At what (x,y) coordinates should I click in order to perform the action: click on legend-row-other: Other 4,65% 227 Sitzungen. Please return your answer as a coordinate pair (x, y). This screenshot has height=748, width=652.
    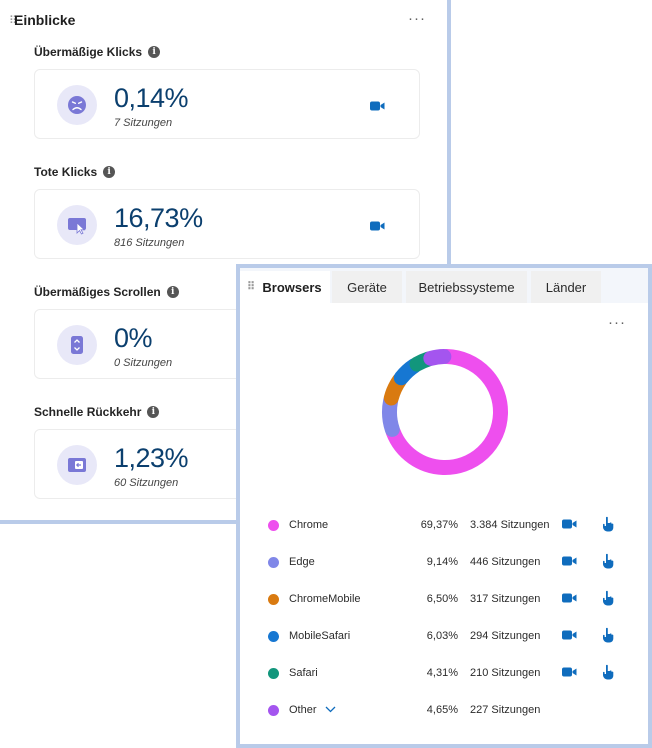
    Looking at the image, I should click on (444, 711).